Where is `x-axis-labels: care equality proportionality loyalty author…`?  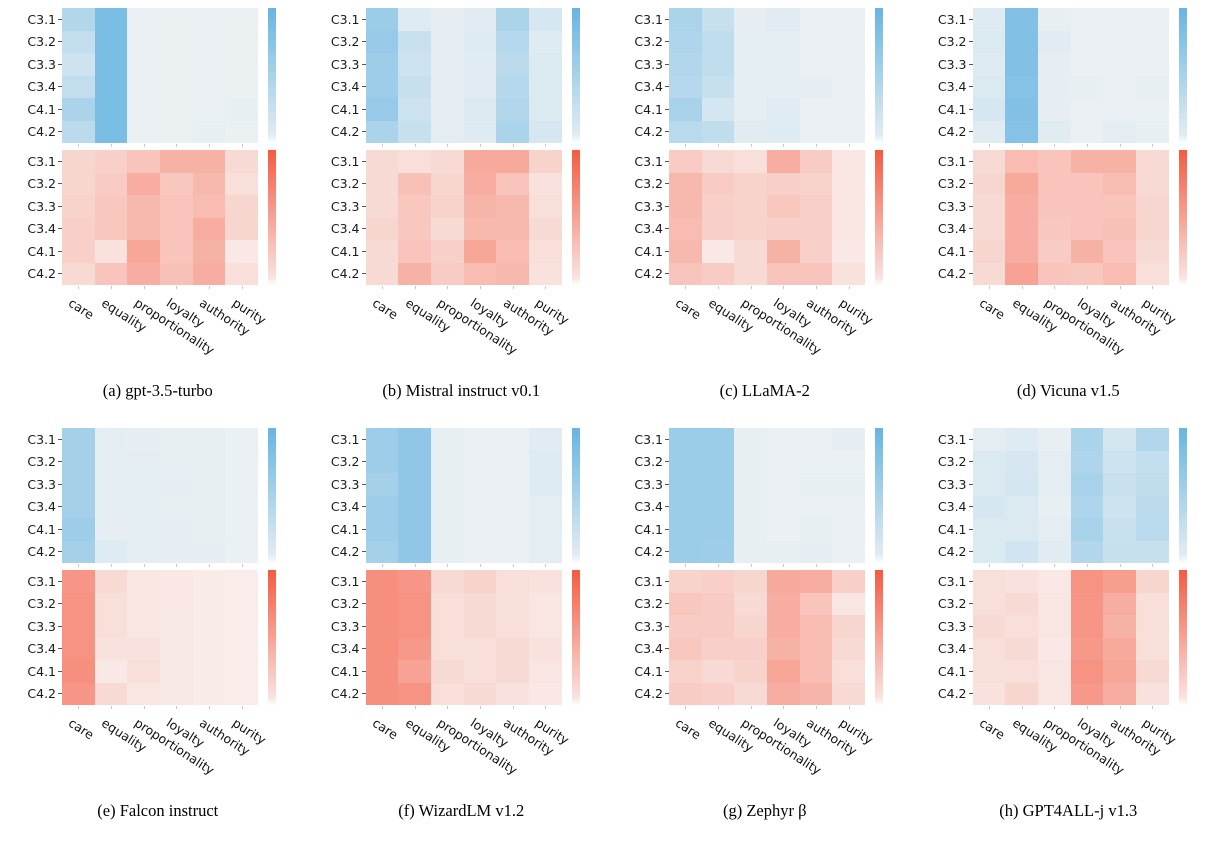
x-axis-labels: care equality proportionality loyalty author… is located at coordinates (469, 331).